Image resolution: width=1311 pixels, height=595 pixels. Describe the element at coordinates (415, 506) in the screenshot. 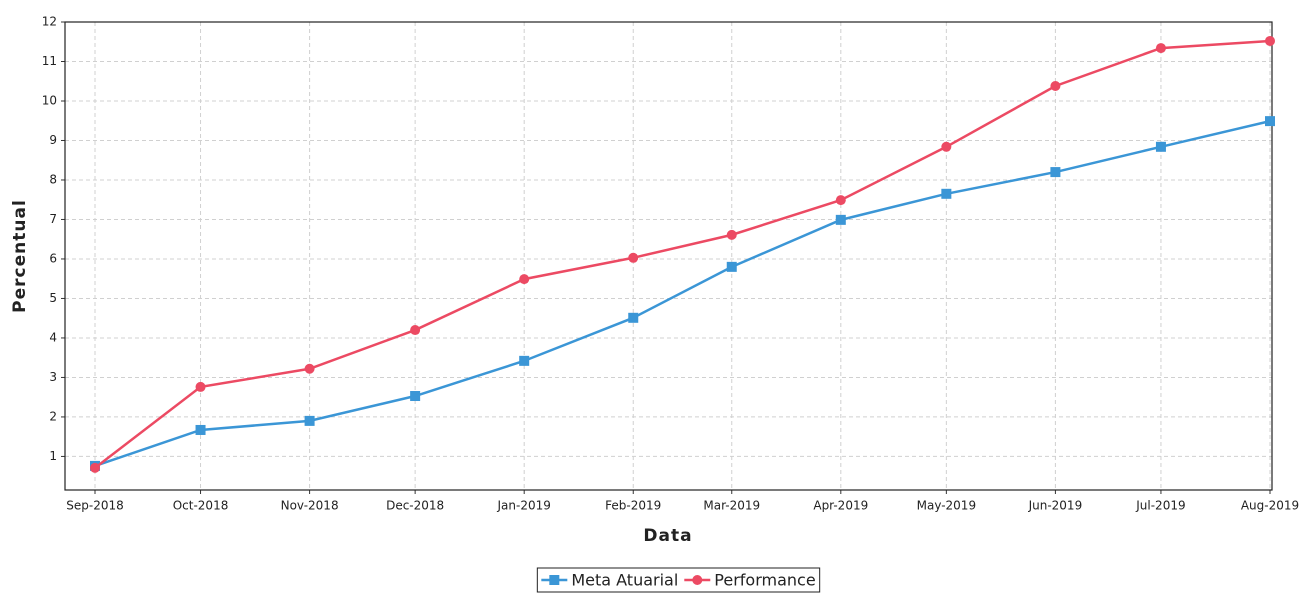

I see `x-tick-label: Dec-2018` at that location.